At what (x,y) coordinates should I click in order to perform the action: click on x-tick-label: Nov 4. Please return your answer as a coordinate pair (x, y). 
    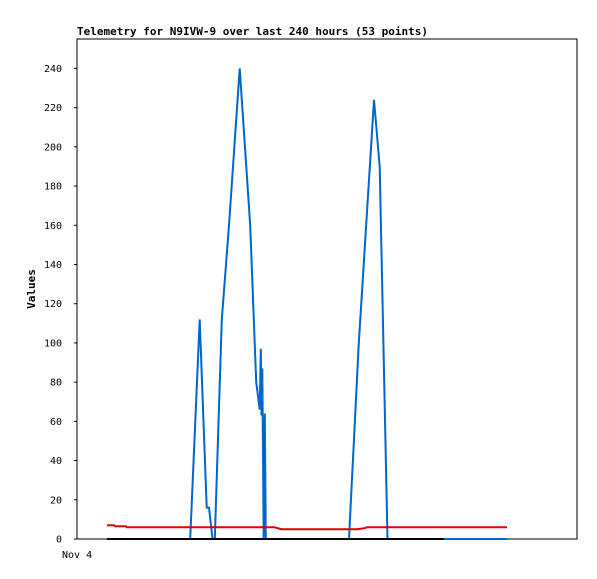
    Looking at the image, I should click on (77, 555).